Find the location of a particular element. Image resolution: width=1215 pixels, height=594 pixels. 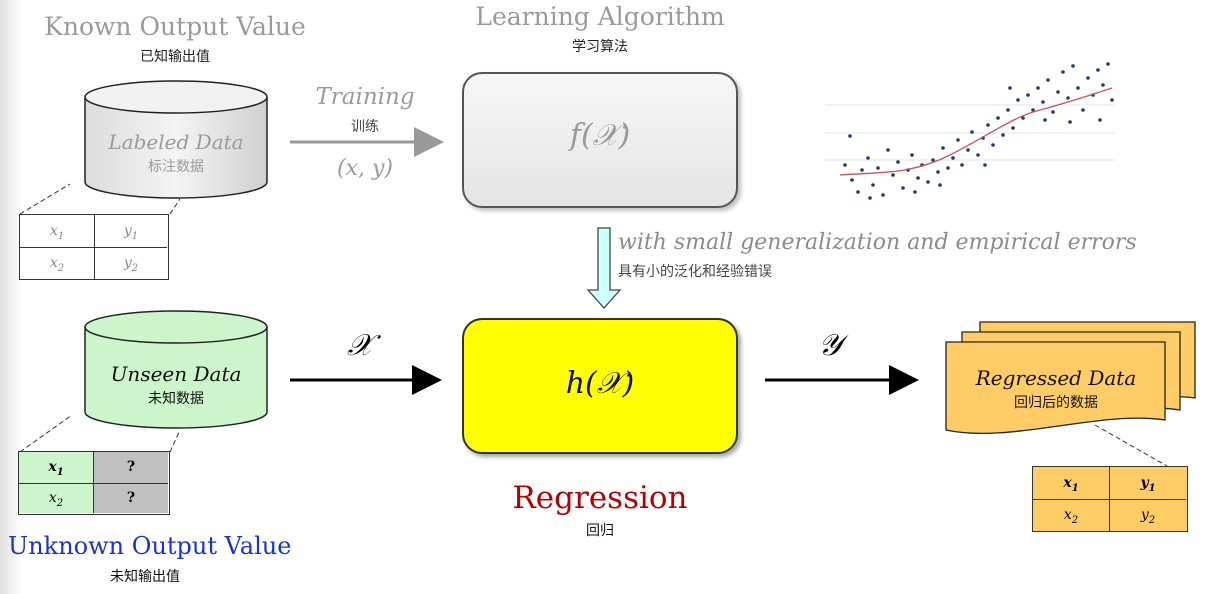

labeled-dash-right is located at coordinates (175, 206).